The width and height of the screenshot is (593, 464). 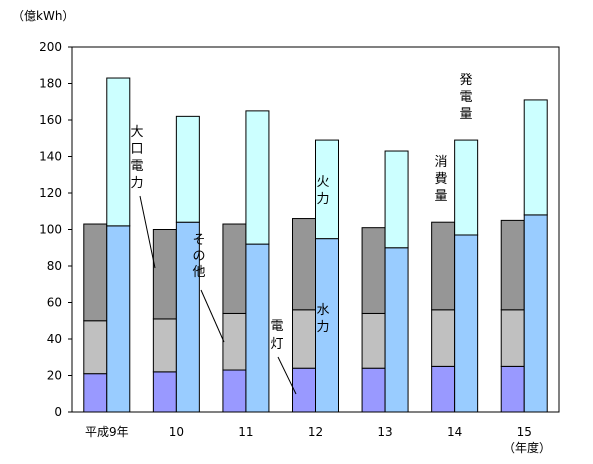 I want to click on x-tick-label: 13, so click(x=384, y=432).